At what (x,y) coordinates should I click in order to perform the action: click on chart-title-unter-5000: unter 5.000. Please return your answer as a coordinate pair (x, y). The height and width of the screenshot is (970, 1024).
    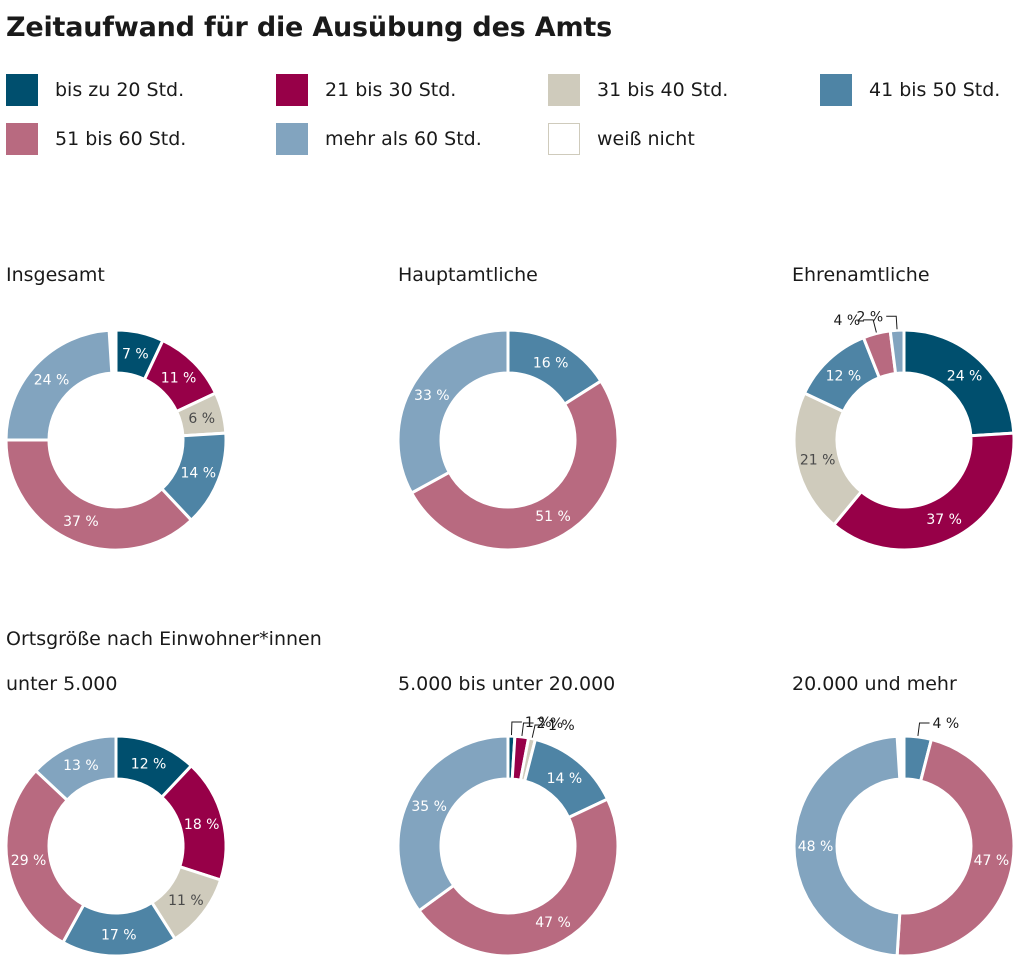
    Looking at the image, I should click on (62, 684).